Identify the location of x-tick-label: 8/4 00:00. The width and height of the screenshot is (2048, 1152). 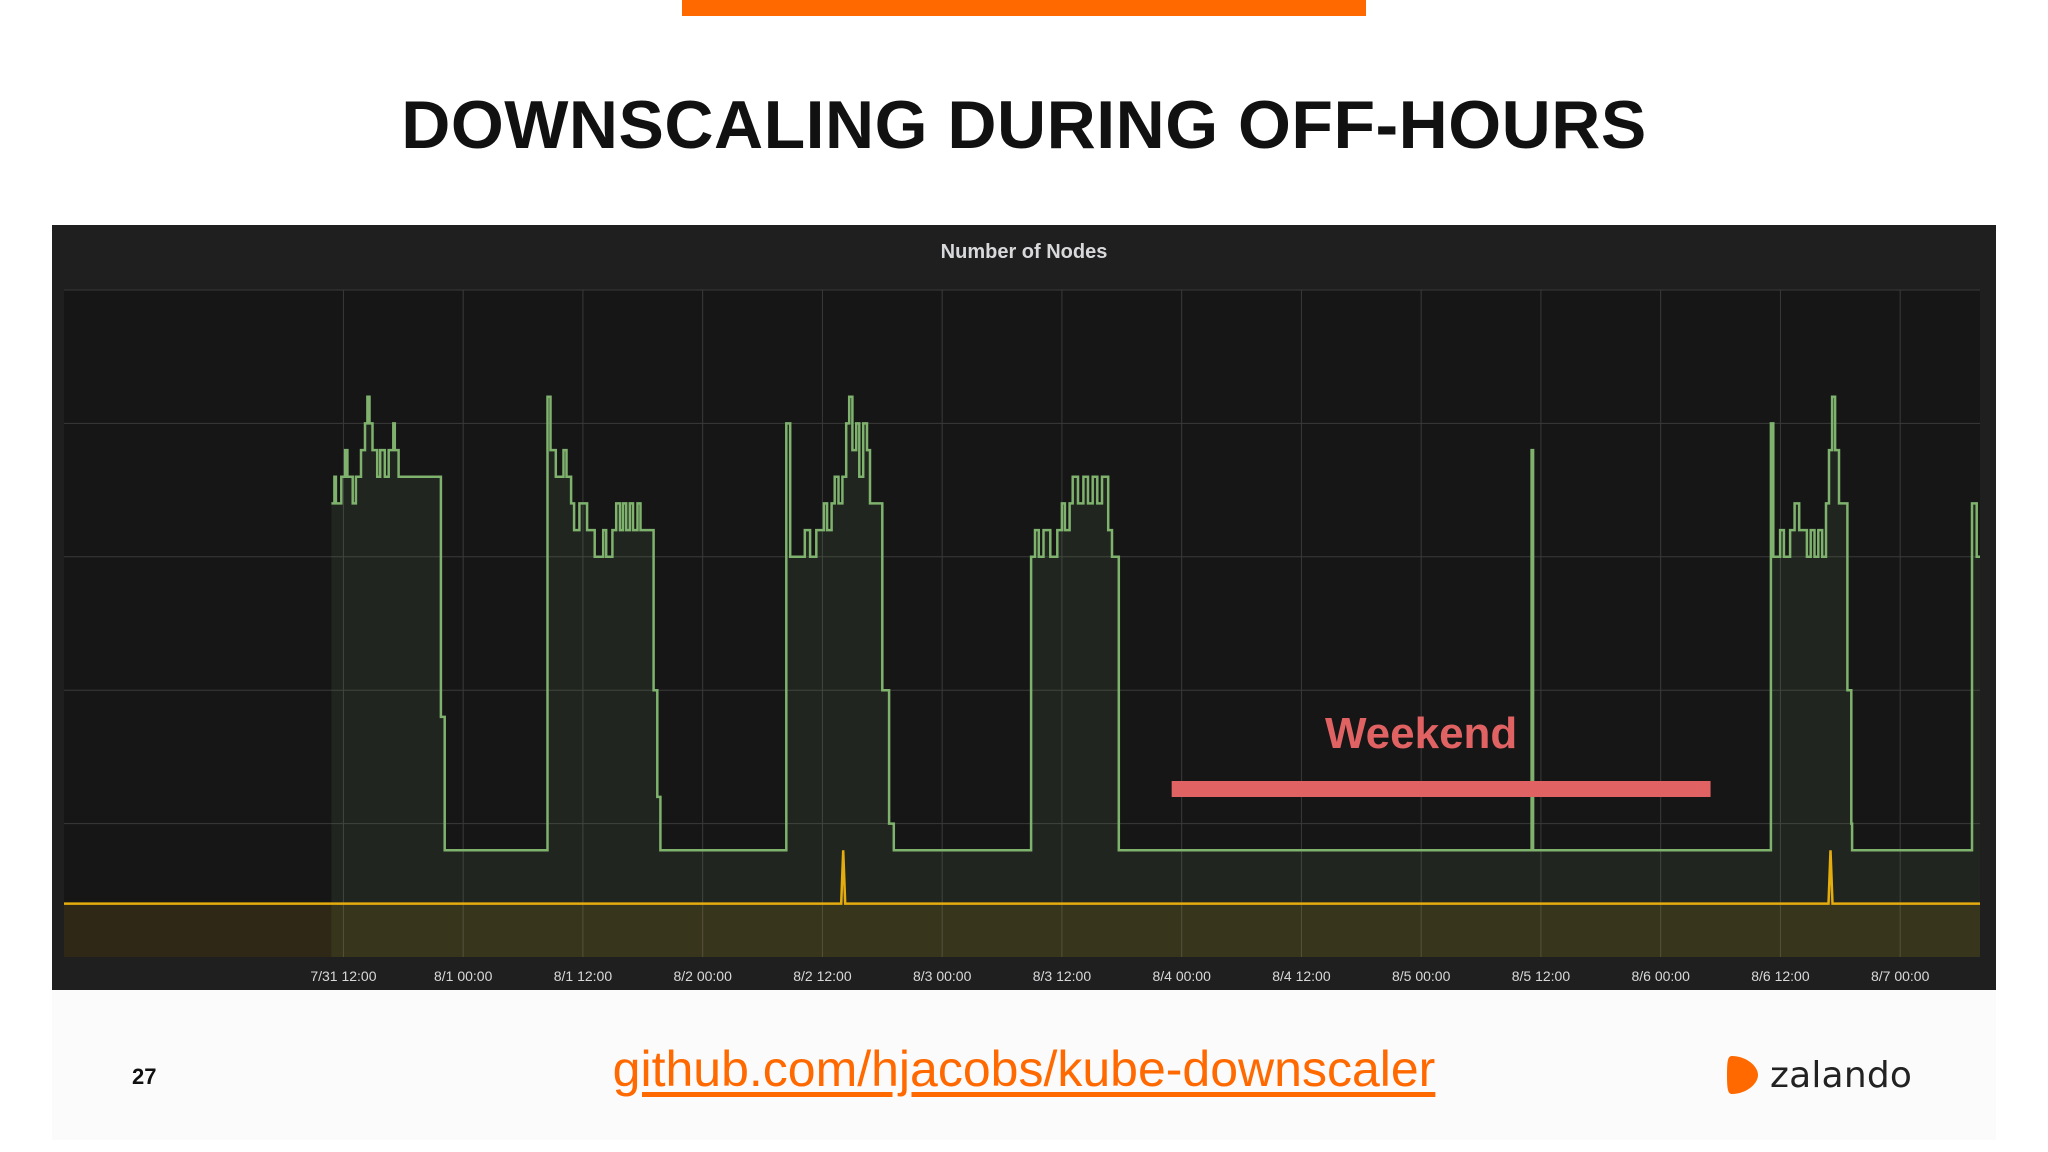
(1181, 976).